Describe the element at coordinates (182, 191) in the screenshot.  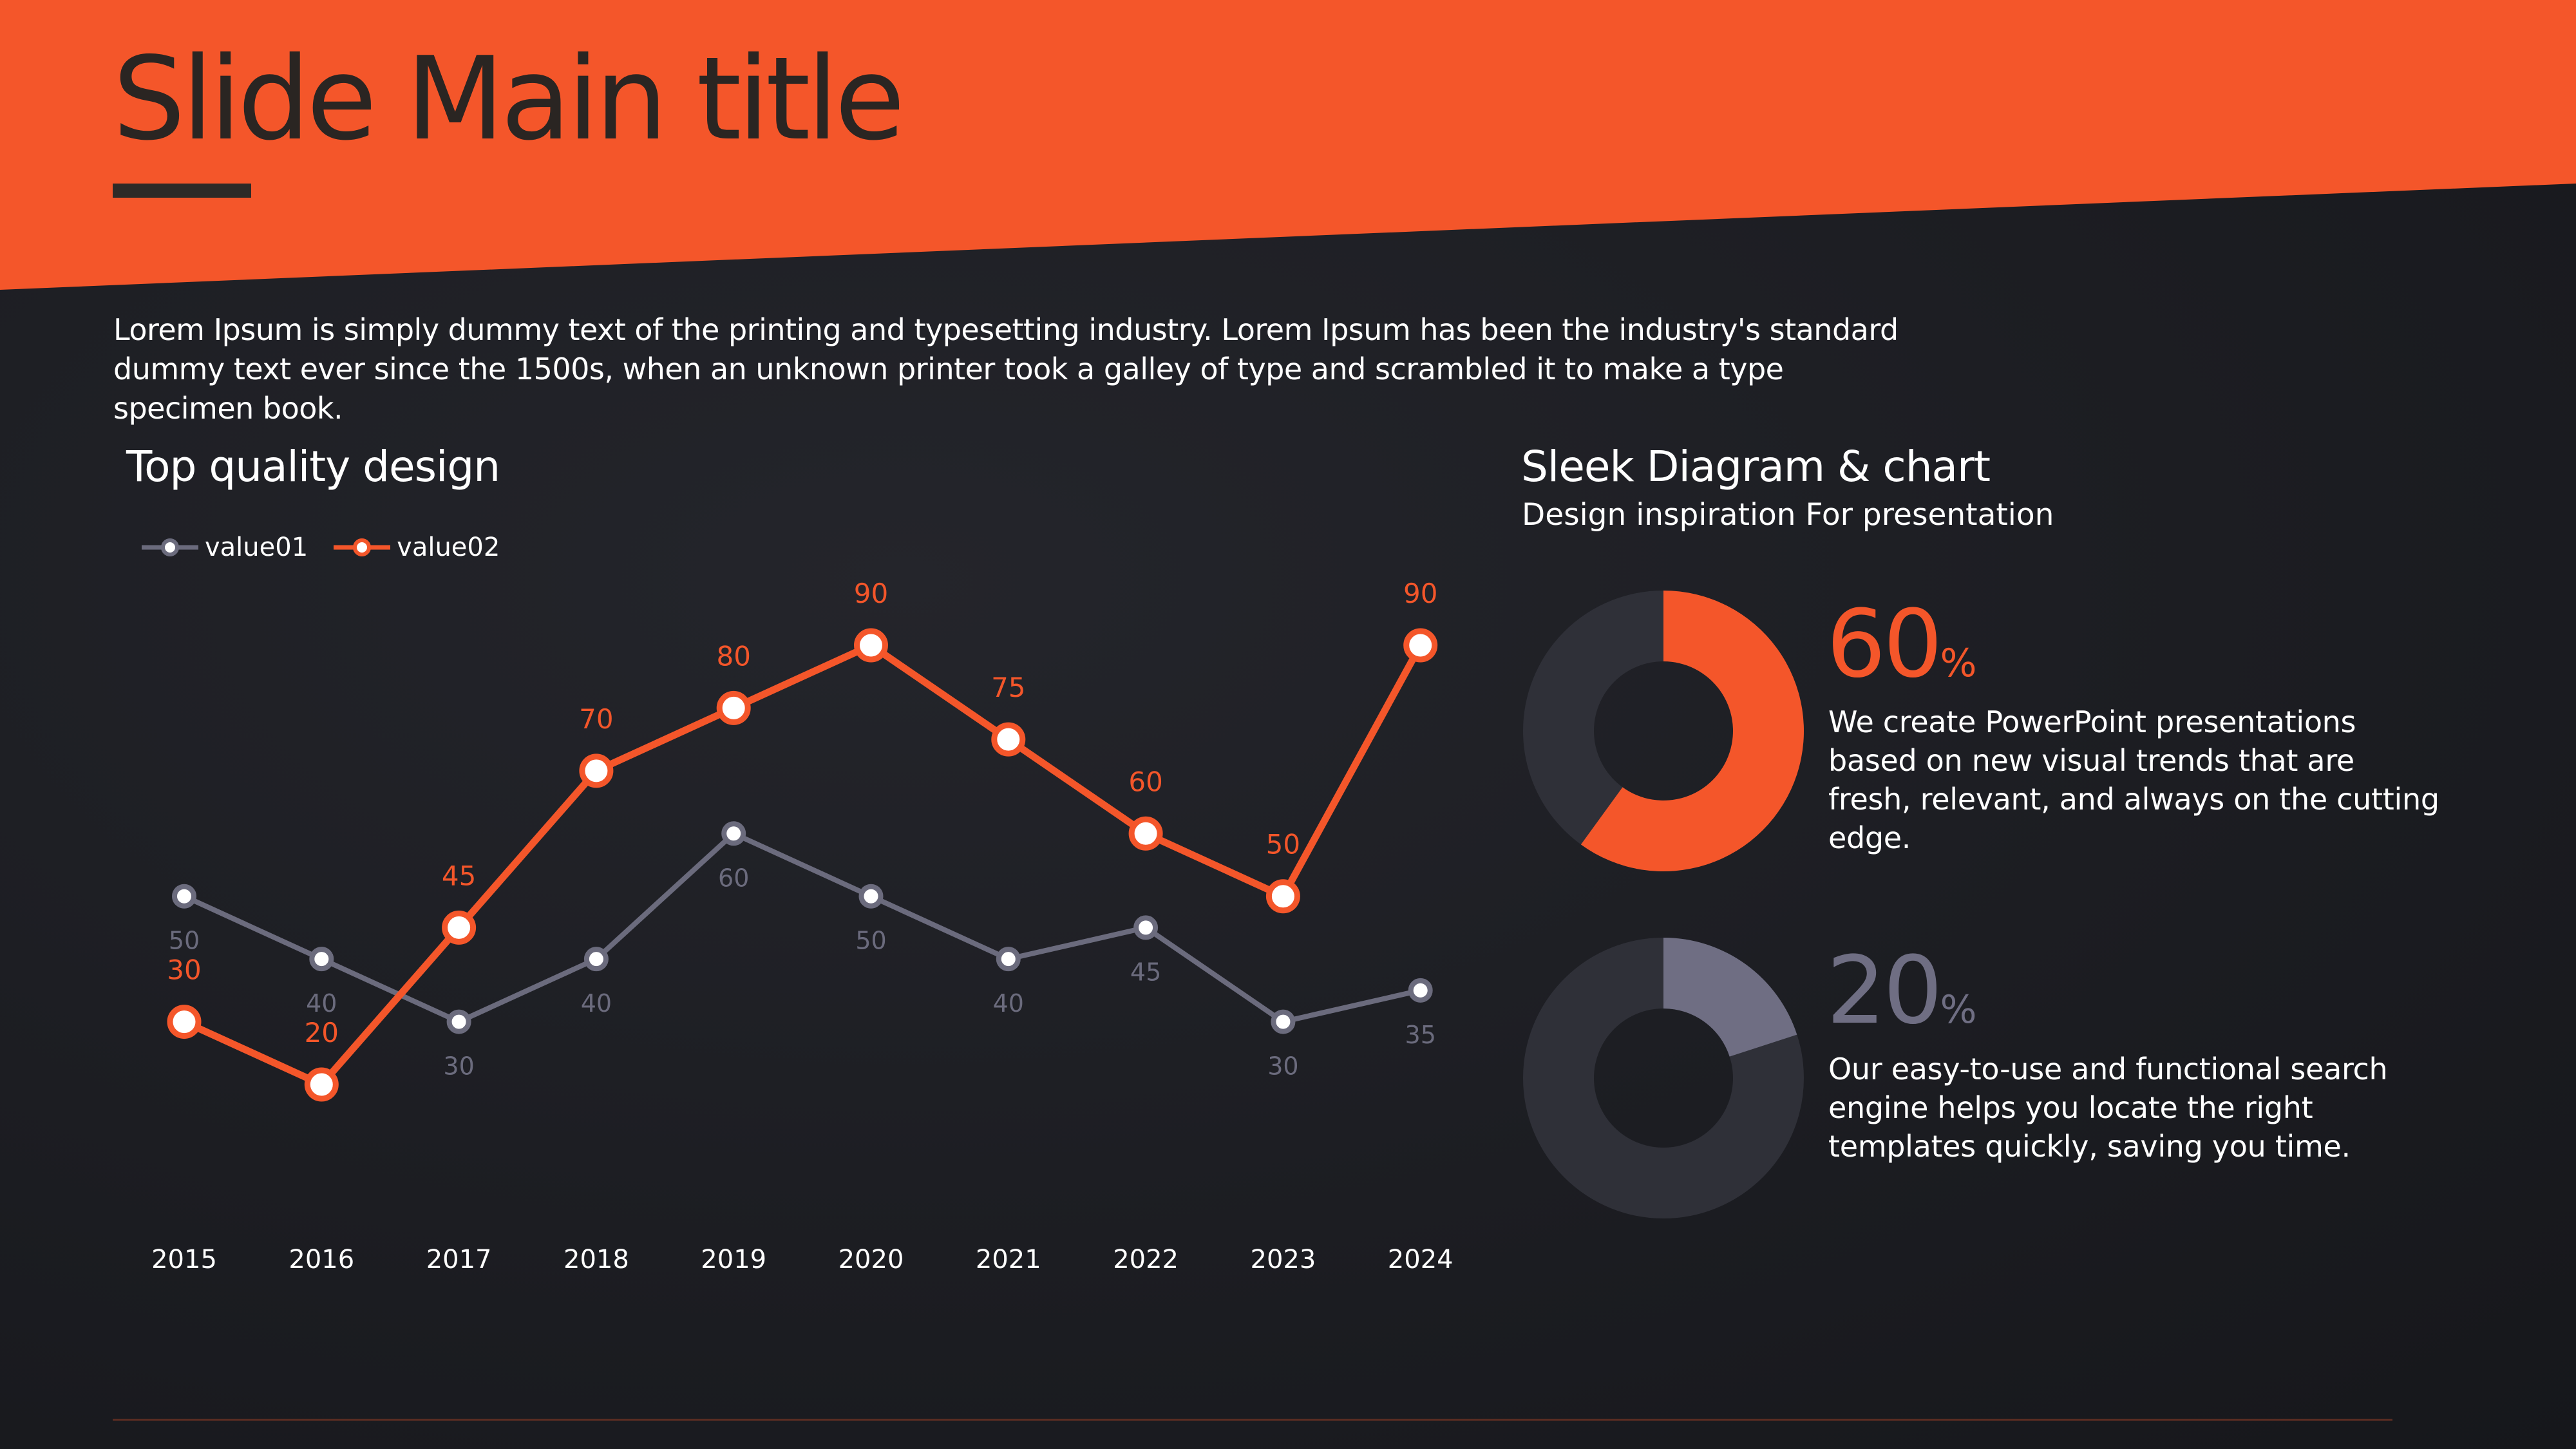
I see `title-underline` at that location.